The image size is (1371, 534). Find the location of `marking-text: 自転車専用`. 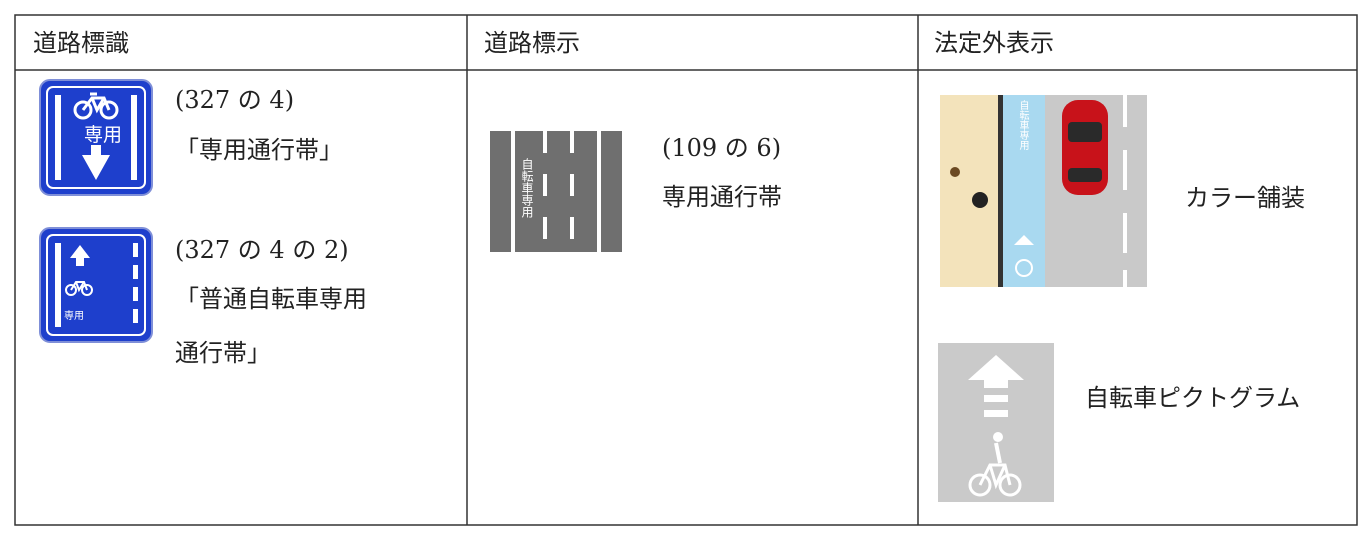

marking-text: 自転車専用 is located at coordinates (527, 188).